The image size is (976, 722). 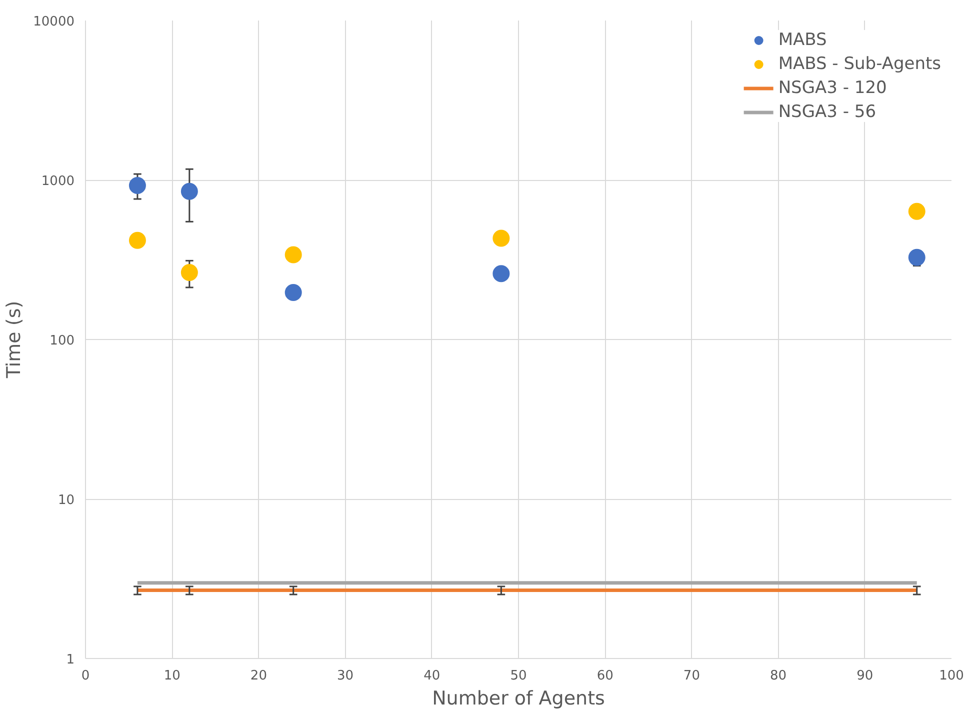 What do you see at coordinates (66, 500) in the screenshot?
I see `y-tick-label: 10` at bounding box center [66, 500].